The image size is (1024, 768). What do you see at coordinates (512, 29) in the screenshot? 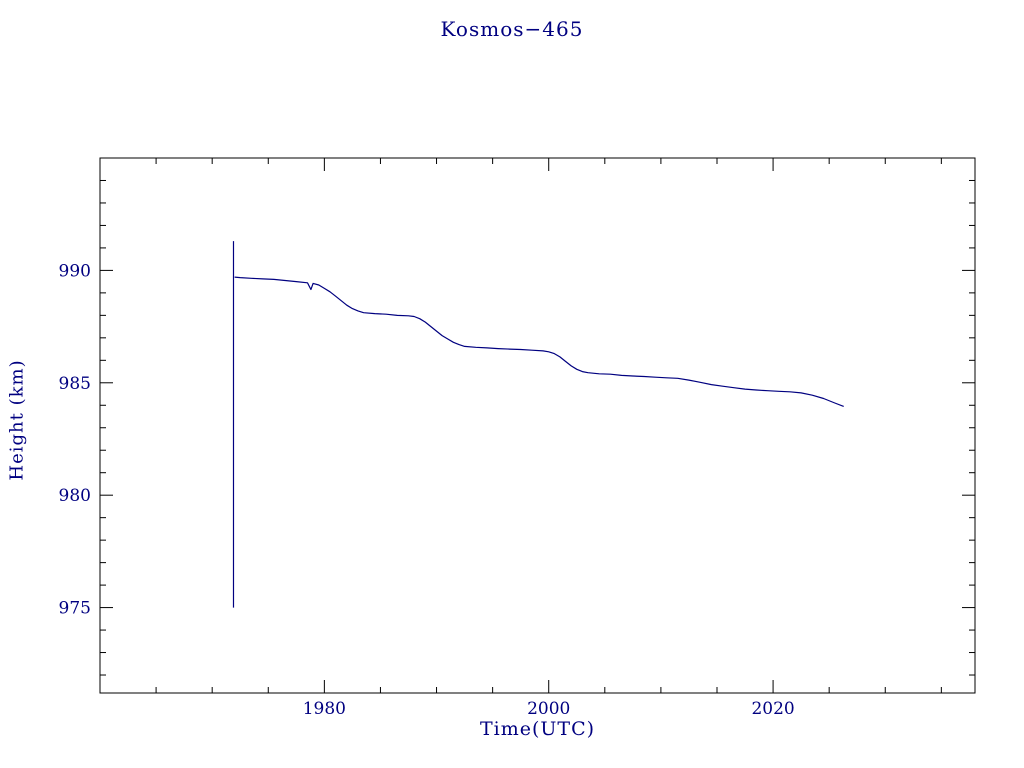
I see `chart-title: Kosmos−465` at bounding box center [512, 29].